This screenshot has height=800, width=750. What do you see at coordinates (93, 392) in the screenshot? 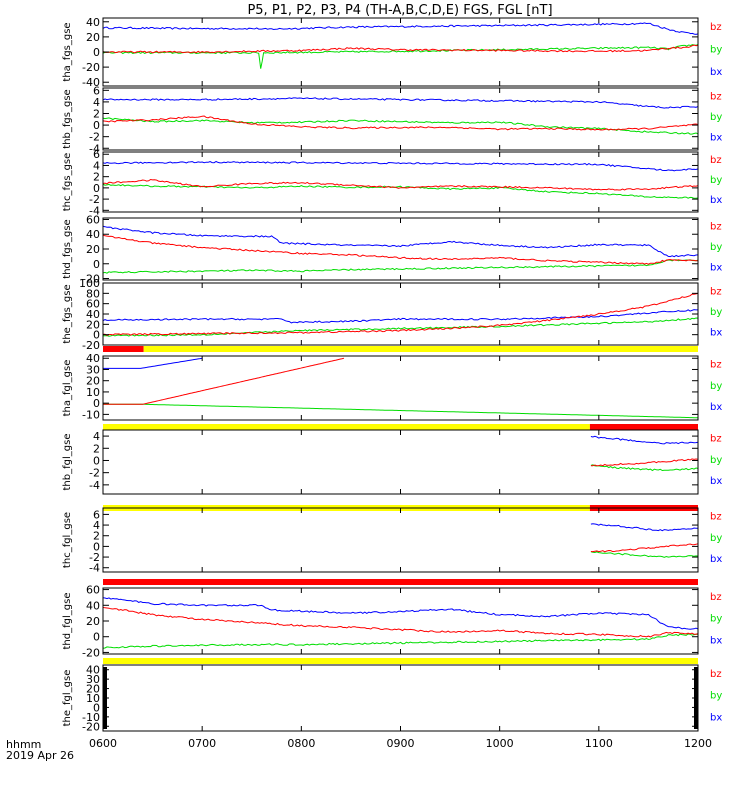
I see `y-tick-label: 10` at bounding box center [93, 392].